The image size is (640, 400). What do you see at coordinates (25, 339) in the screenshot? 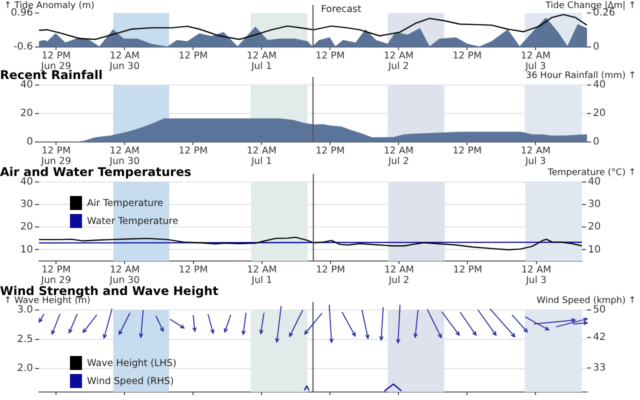
I see `y-tick-label: 2.5` at bounding box center [25, 339].